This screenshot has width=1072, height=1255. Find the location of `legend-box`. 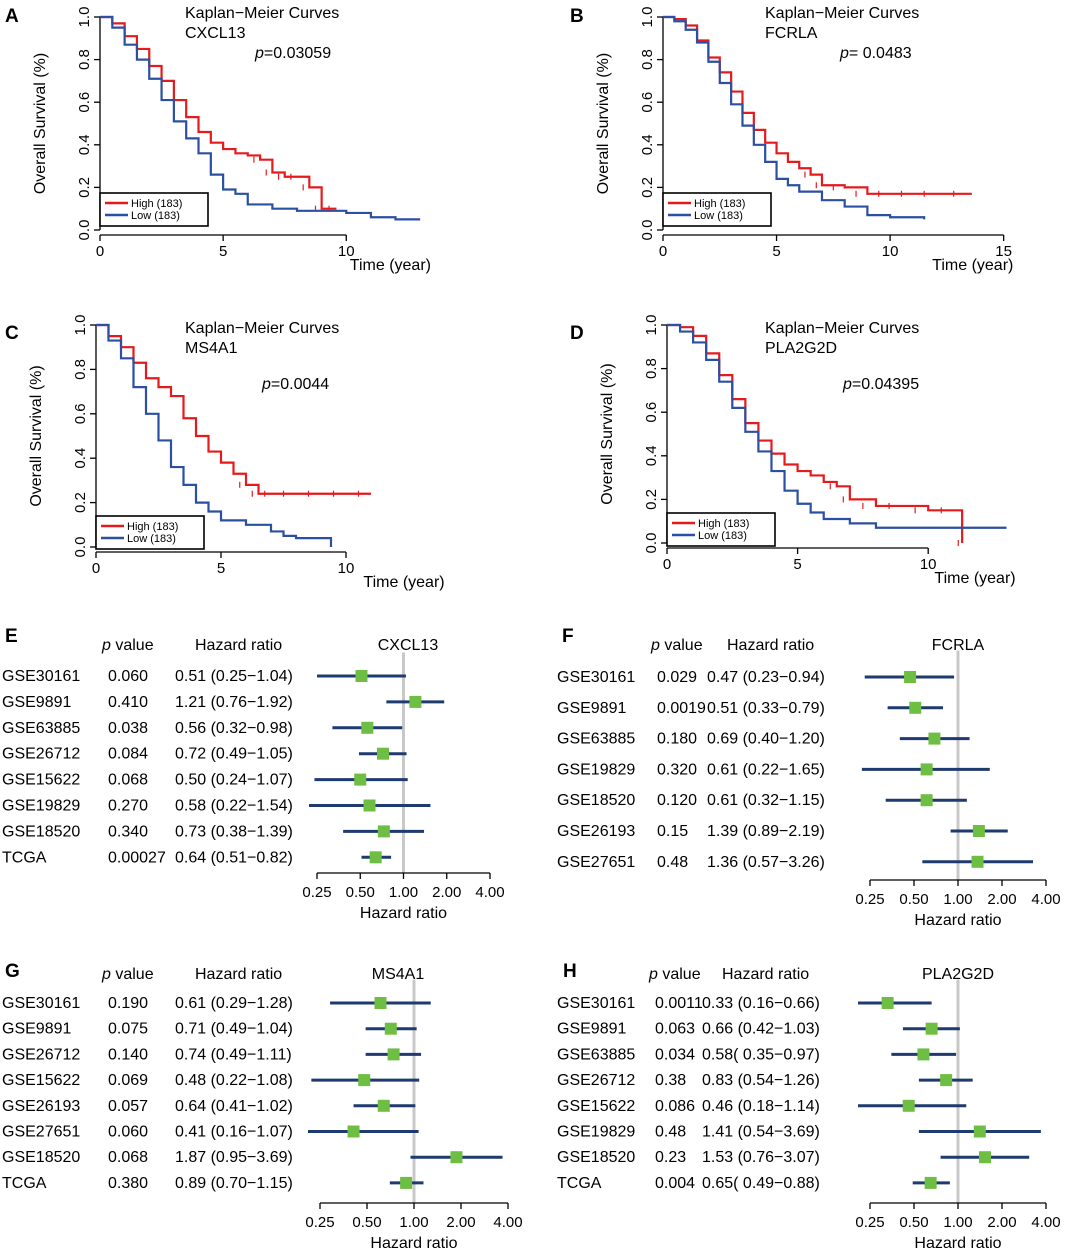

legend-box is located at coordinates (717, 209).